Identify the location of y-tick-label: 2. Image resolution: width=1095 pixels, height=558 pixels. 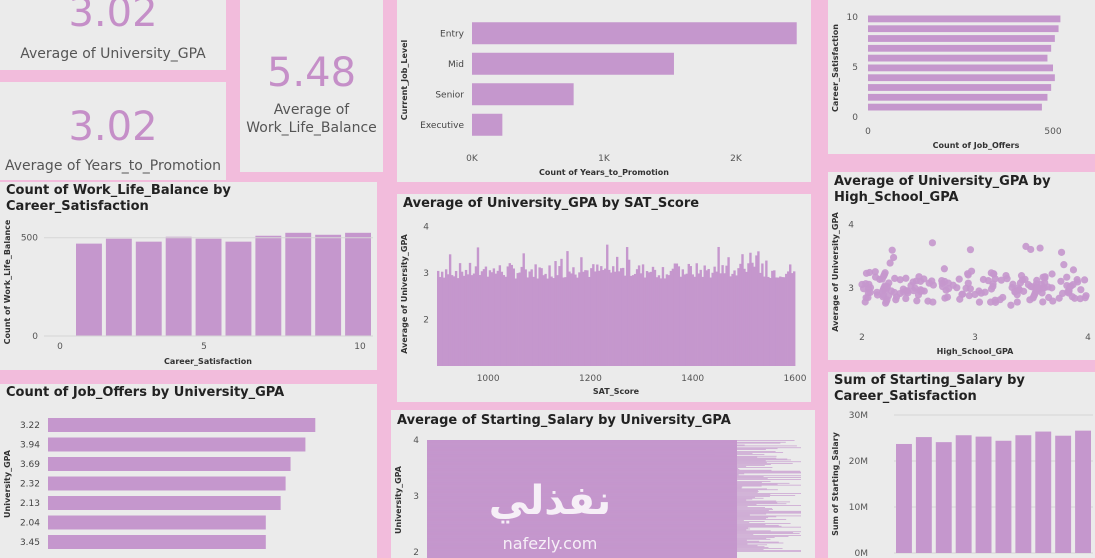
(426, 321).